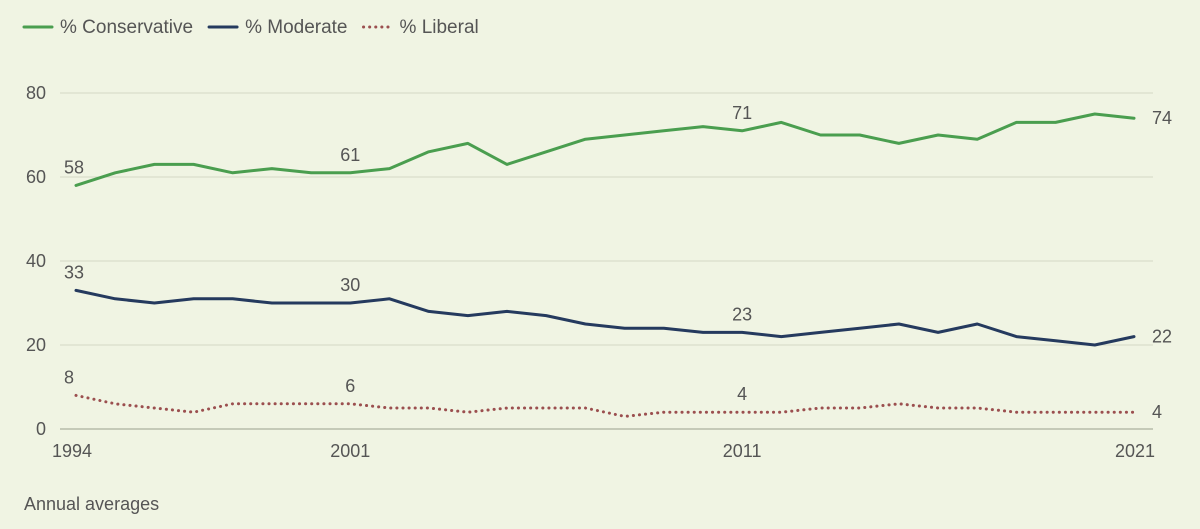  I want to click on data-label: 58, so click(74, 167).